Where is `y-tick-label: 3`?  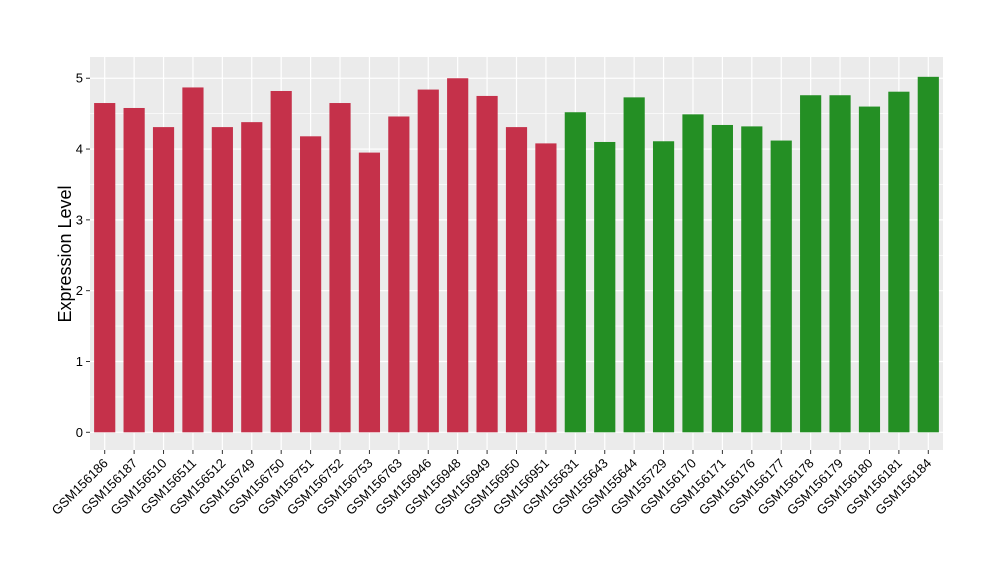
y-tick-label: 3 is located at coordinates (79, 219).